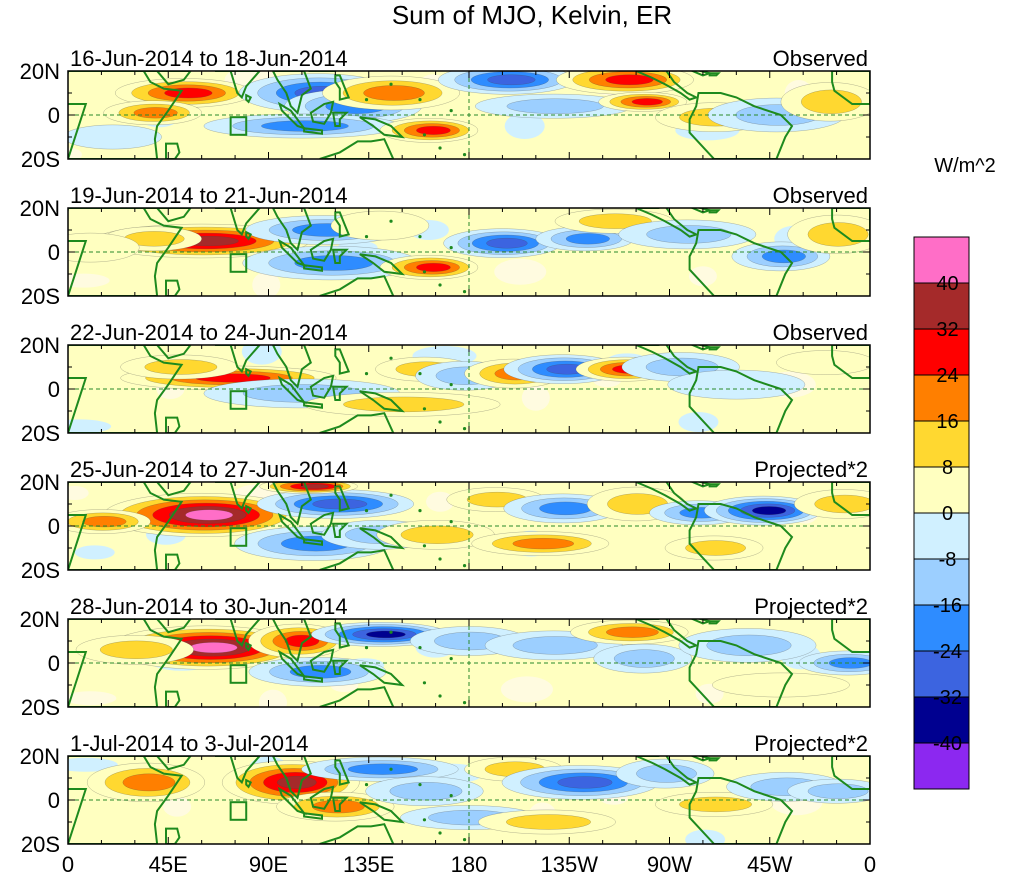 Image resolution: width=1021 pixels, height=894 pixels. What do you see at coordinates (469, 864) in the screenshot?
I see `x-axis: 0 45E 90E 135E 180 135W 90W 45W 0` at bounding box center [469, 864].